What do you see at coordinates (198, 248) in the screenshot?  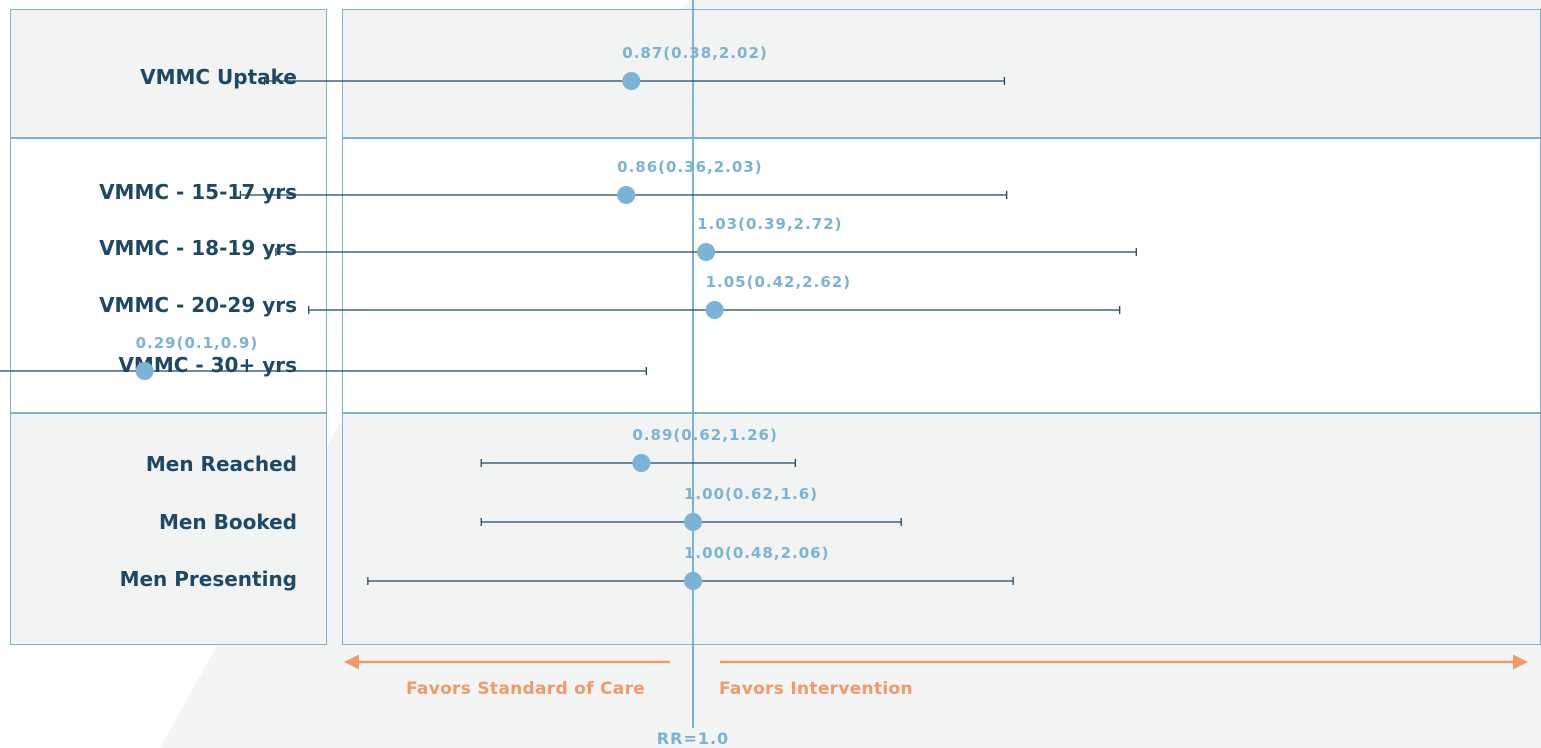 I see `row-label-vmmc-18-19: VMMC - 18-19 yrs` at bounding box center [198, 248].